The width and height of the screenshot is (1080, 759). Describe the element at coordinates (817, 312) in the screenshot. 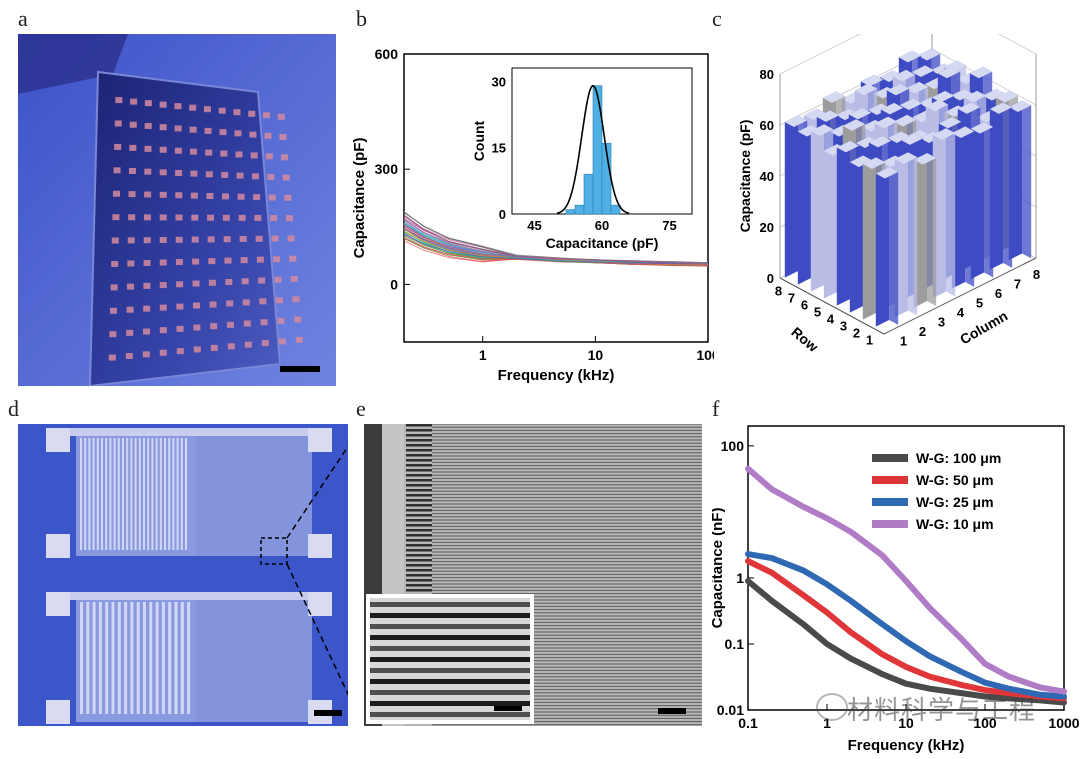

I see `row-tick-label: 5` at that location.